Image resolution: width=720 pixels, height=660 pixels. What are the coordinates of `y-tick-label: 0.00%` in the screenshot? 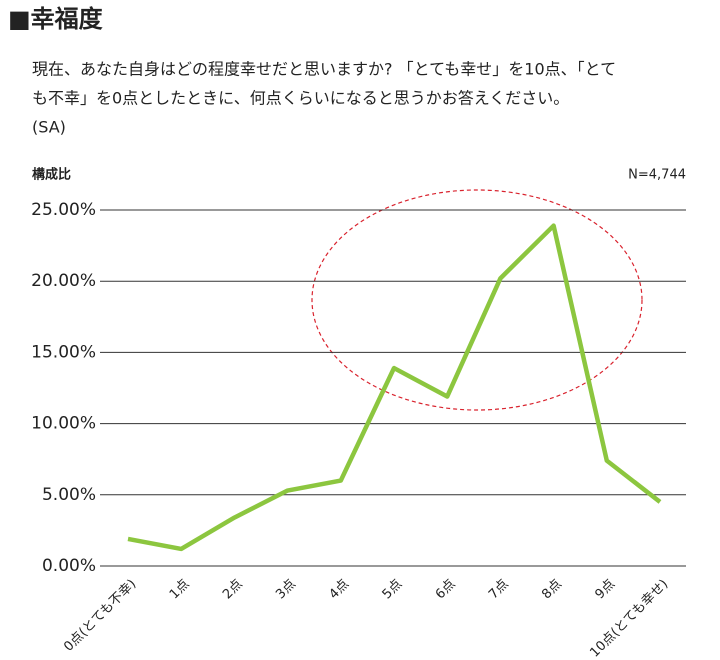 It's located at (69, 566).